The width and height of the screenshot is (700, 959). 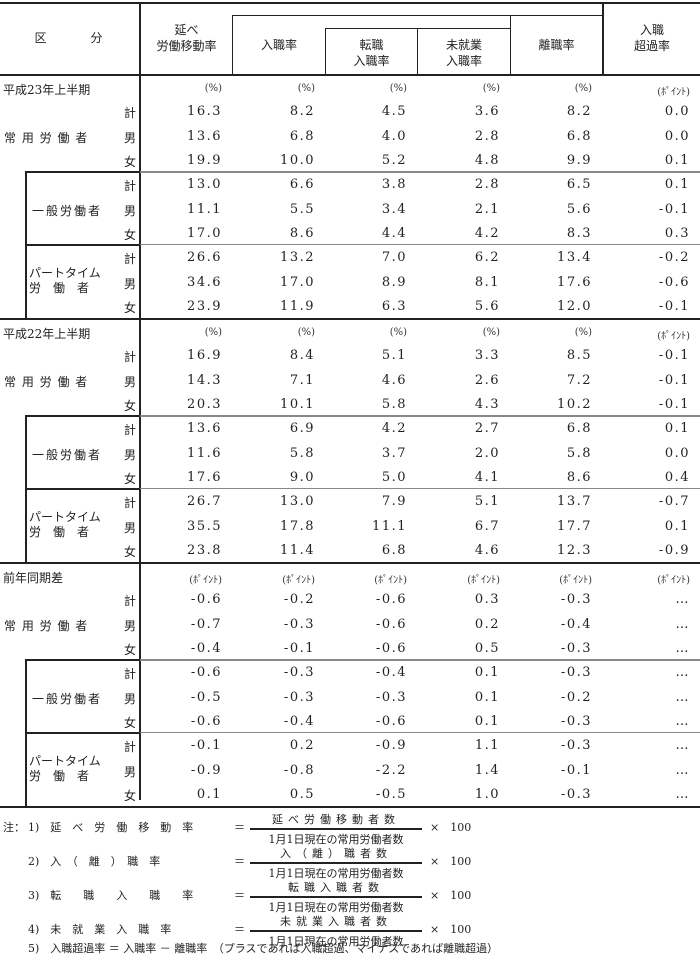 I want to click on value-cell: 9.9, so click(x=579, y=161).